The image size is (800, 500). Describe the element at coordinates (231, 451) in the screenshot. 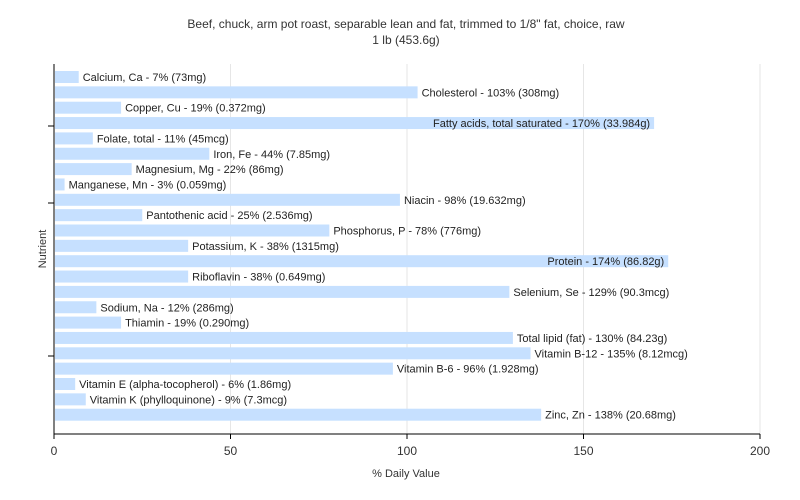

I see `x-tick-label: 50` at that location.